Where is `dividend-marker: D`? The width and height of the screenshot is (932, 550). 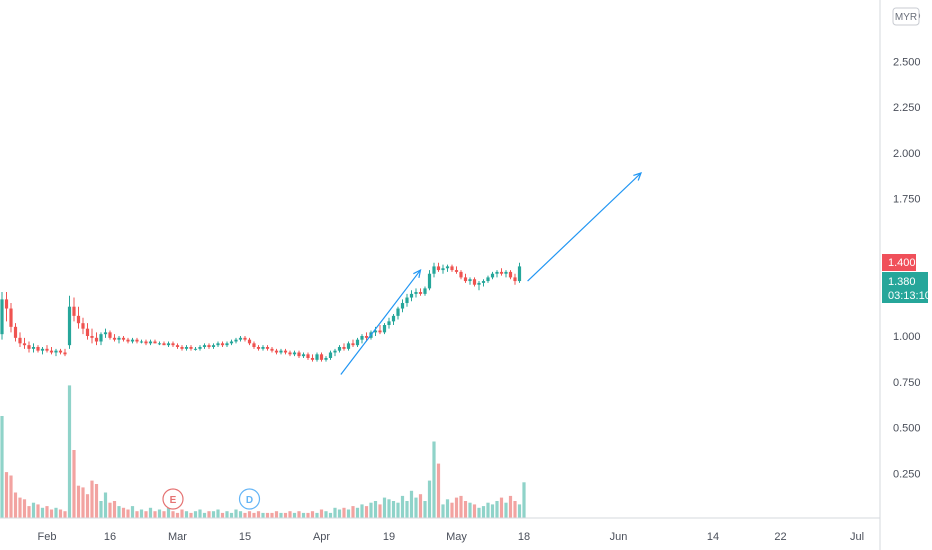
dividend-marker: D is located at coordinates (249, 499).